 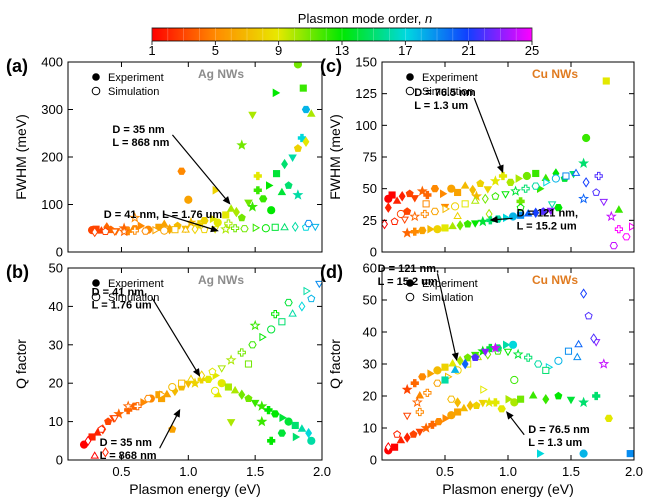 I want to click on colorbar-title: Plasmon mode order, n, so click(x=365, y=18).